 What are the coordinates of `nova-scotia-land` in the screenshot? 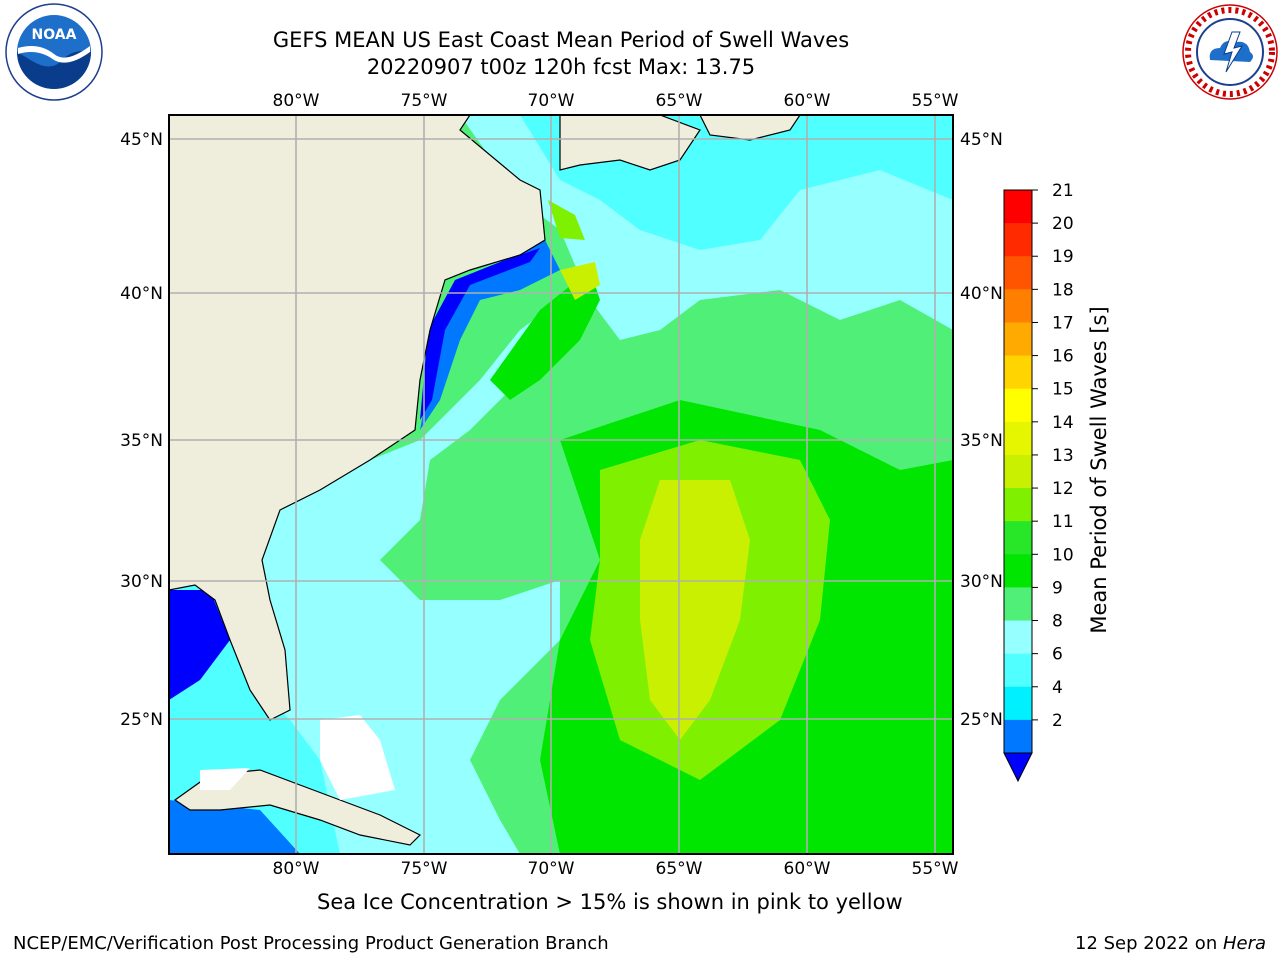 It's located at (750, 128).